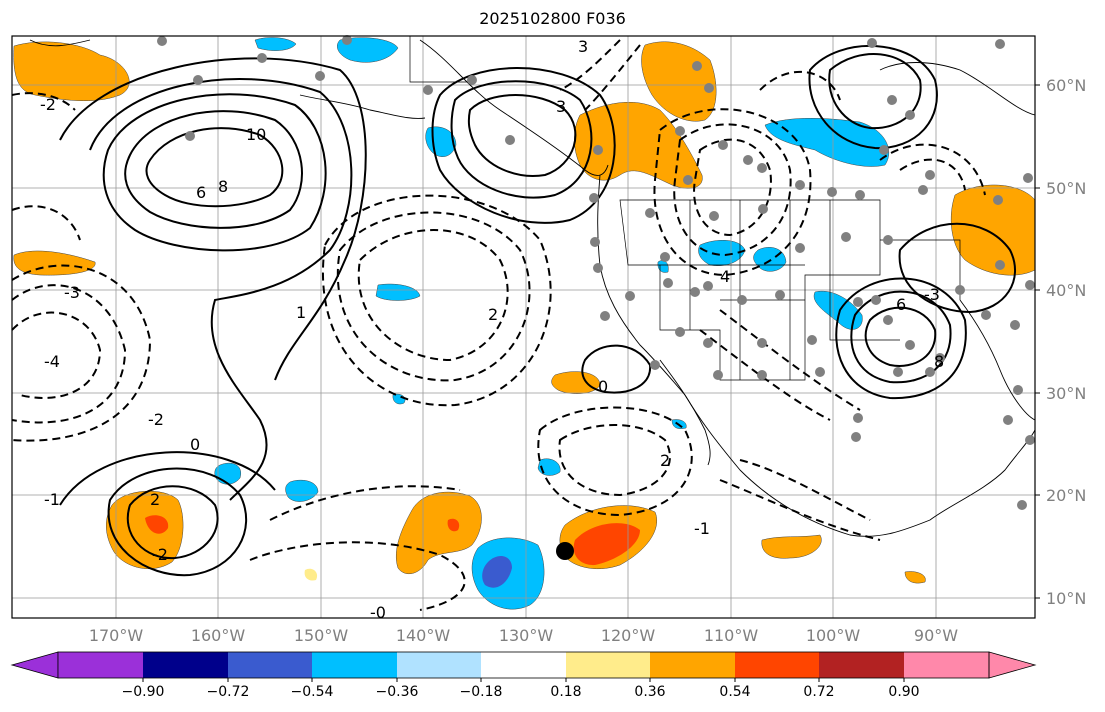 The width and height of the screenshot is (1105, 712). I want to click on lat-label: 10°N, so click(1066, 598).